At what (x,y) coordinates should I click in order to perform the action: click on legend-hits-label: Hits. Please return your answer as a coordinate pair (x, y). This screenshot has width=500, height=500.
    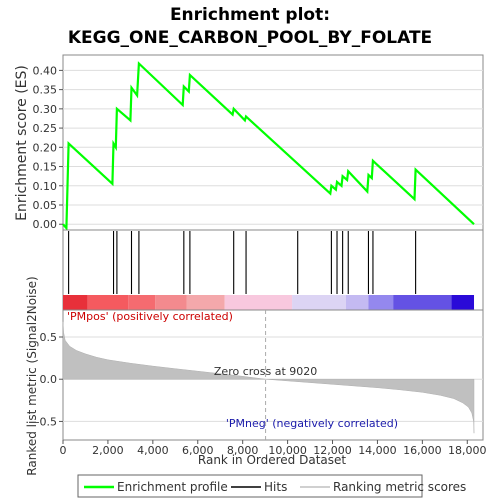
    Looking at the image, I should click on (275, 487).